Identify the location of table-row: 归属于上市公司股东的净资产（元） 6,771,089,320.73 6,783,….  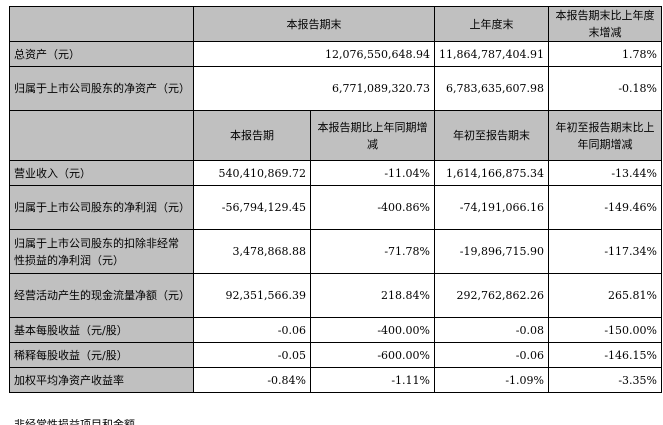
(335, 88).